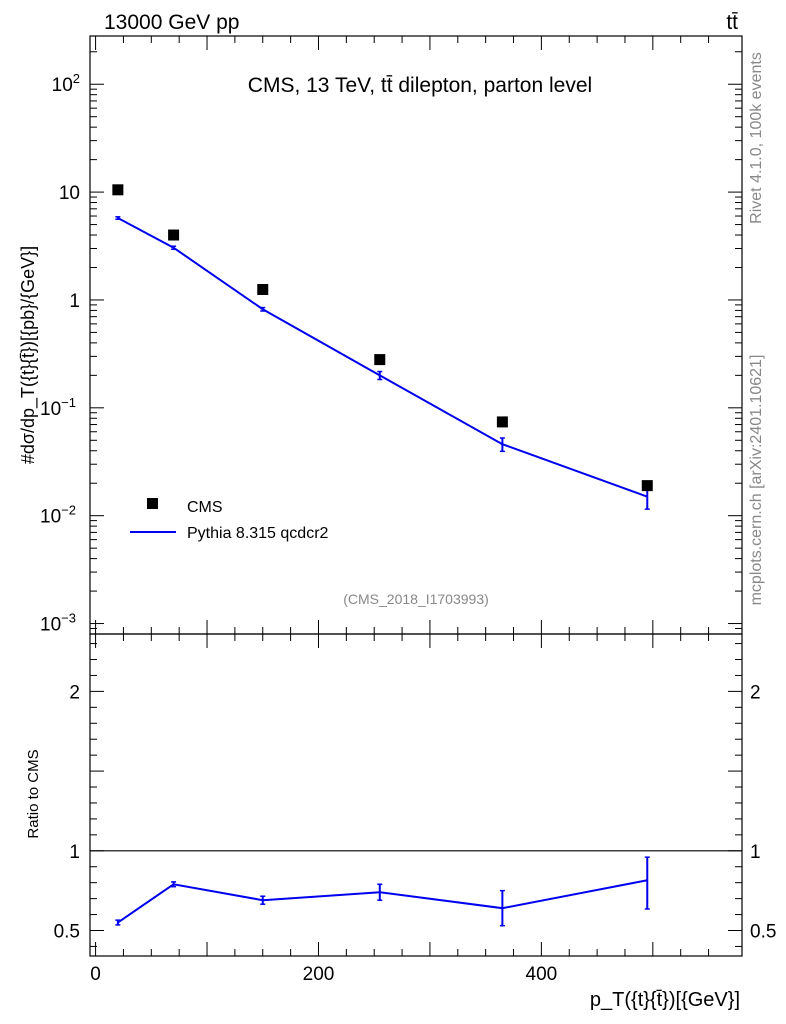 The height and width of the screenshot is (1024, 786). Describe the element at coordinates (420, 85) in the screenshot. I see `chart-title: CMS, 13 TeV, tt̄ dilepton, parton level` at that location.